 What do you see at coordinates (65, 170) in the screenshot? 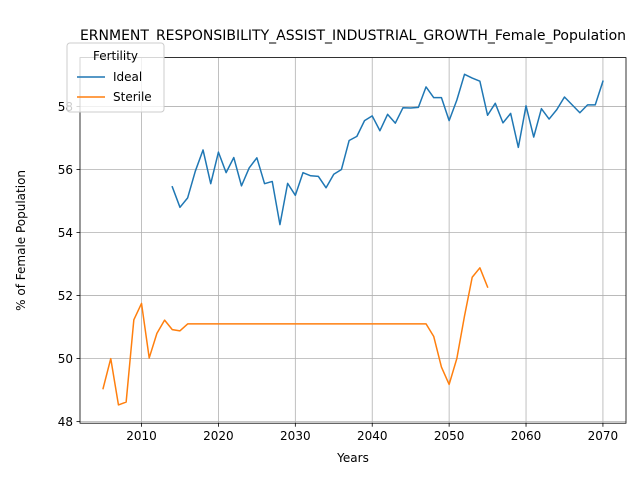
I see `y-tick-label: 56` at bounding box center [65, 170].